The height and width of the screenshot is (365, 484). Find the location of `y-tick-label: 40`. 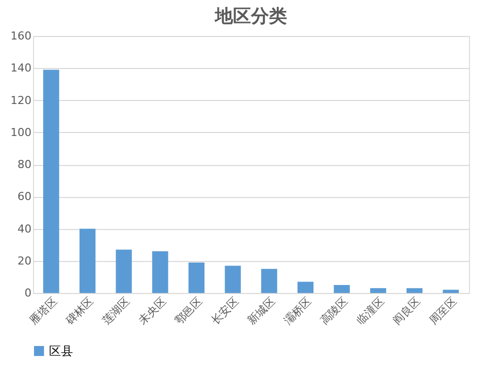

y-tick-label: 40 is located at coordinates (25, 229).